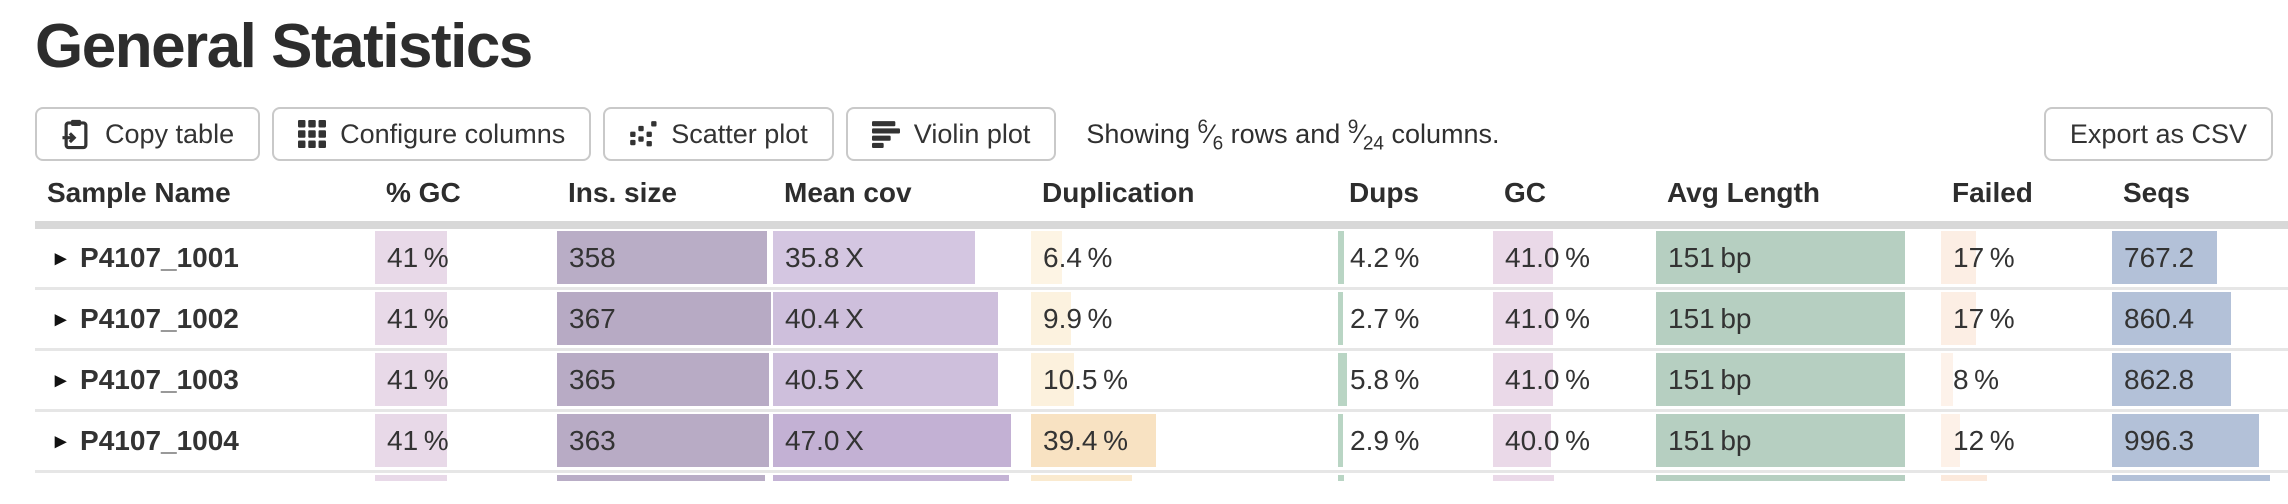 The height and width of the screenshot is (504, 2288). I want to click on column-header-mean_cov: Mean cov, so click(901, 200).